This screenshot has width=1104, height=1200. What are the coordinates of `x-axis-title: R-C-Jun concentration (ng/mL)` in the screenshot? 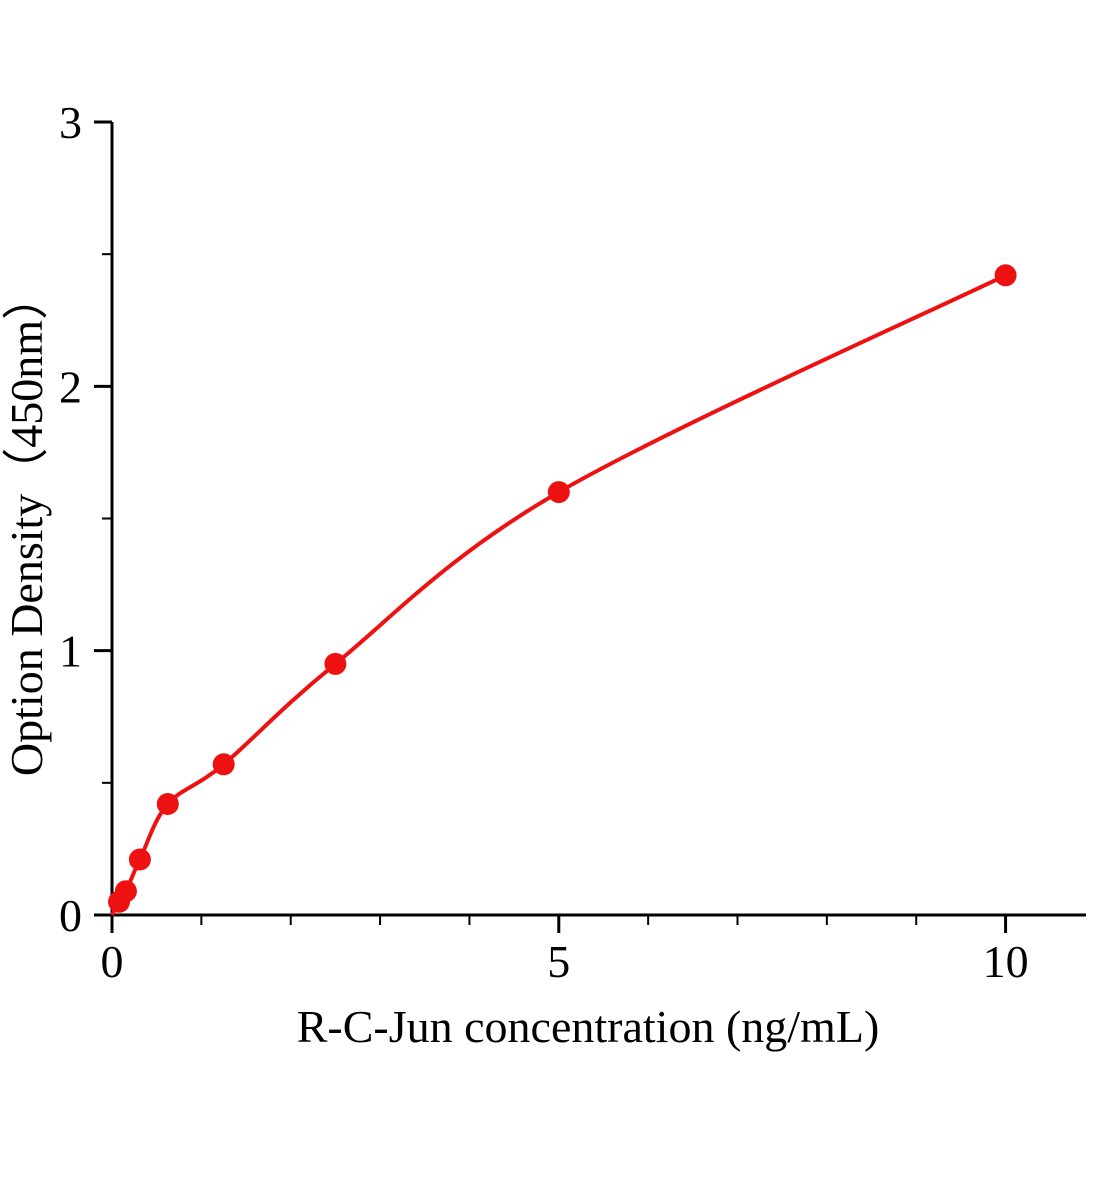 It's located at (588, 1026).